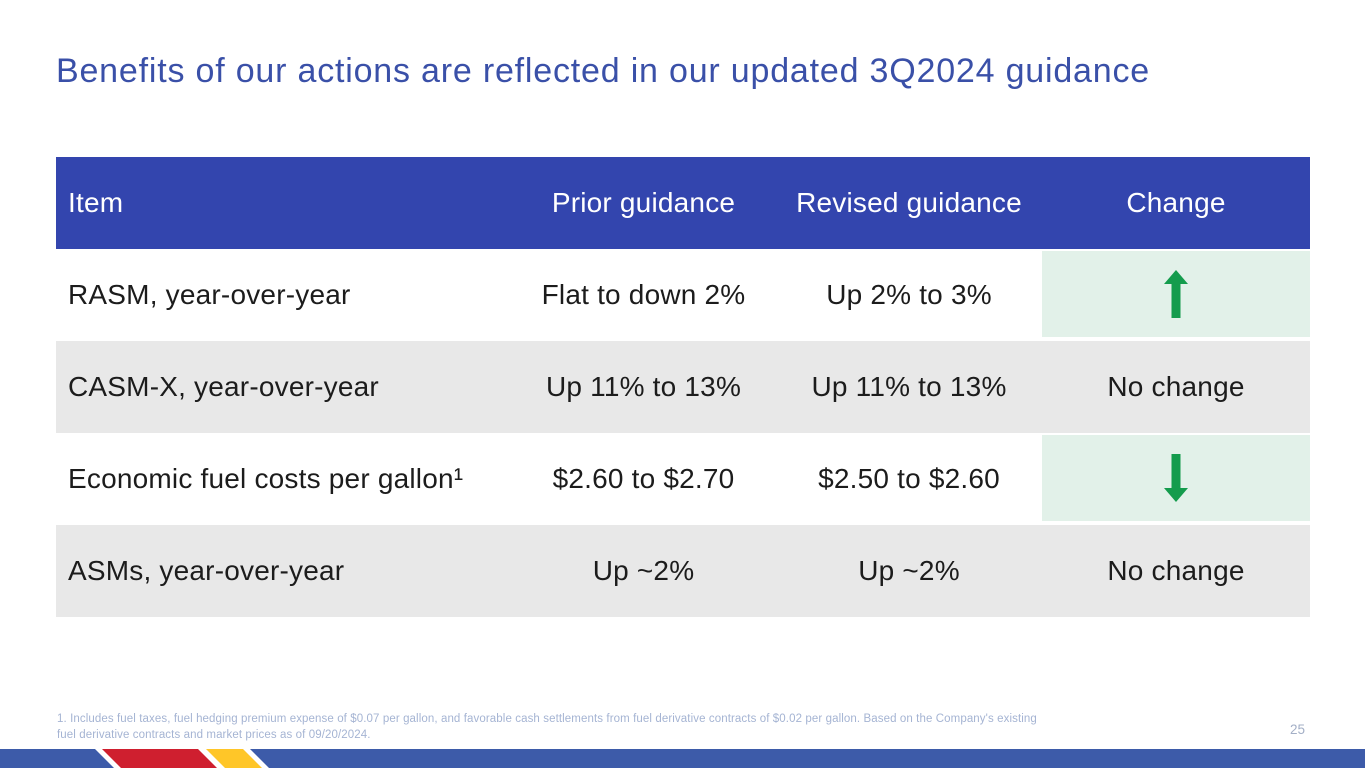 This screenshot has height=768, width=1365. What do you see at coordinates (909, 386) in the screenshot?
I see `row-revised-value: Up 11% to 13%` at bounding box center [909, 386].